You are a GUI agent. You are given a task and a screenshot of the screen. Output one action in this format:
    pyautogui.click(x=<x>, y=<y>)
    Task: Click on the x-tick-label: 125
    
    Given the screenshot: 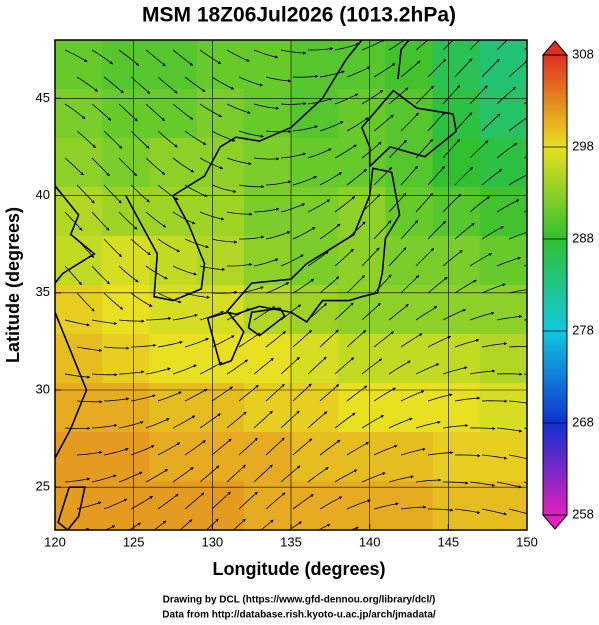 What is the action you would take?
    pyautogui.click(x=134, y=541)
    